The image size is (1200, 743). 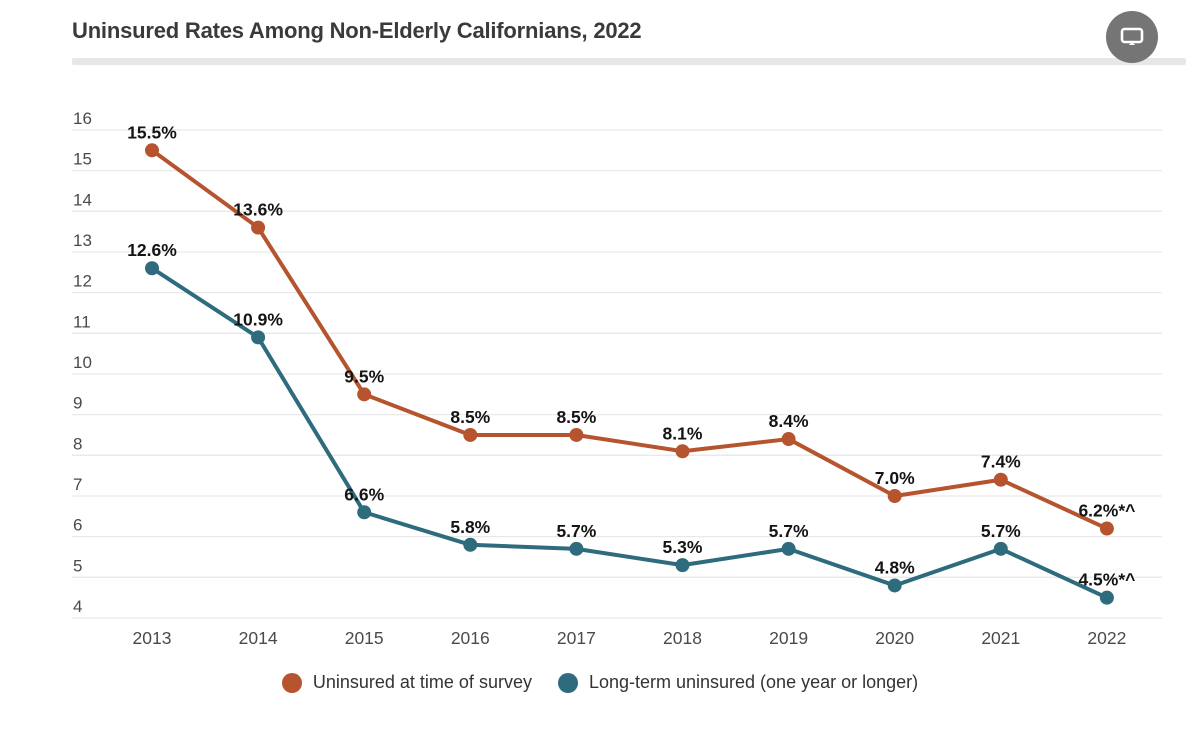 I want to click on data-point-label: 6.6%, so click(x=364, y=494).